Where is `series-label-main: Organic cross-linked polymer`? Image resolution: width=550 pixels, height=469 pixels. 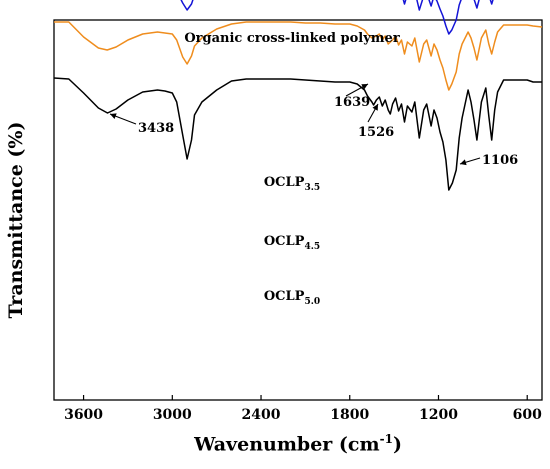
series-label-main: Organic cross-linked polymer is located at coordinates (291, 38).